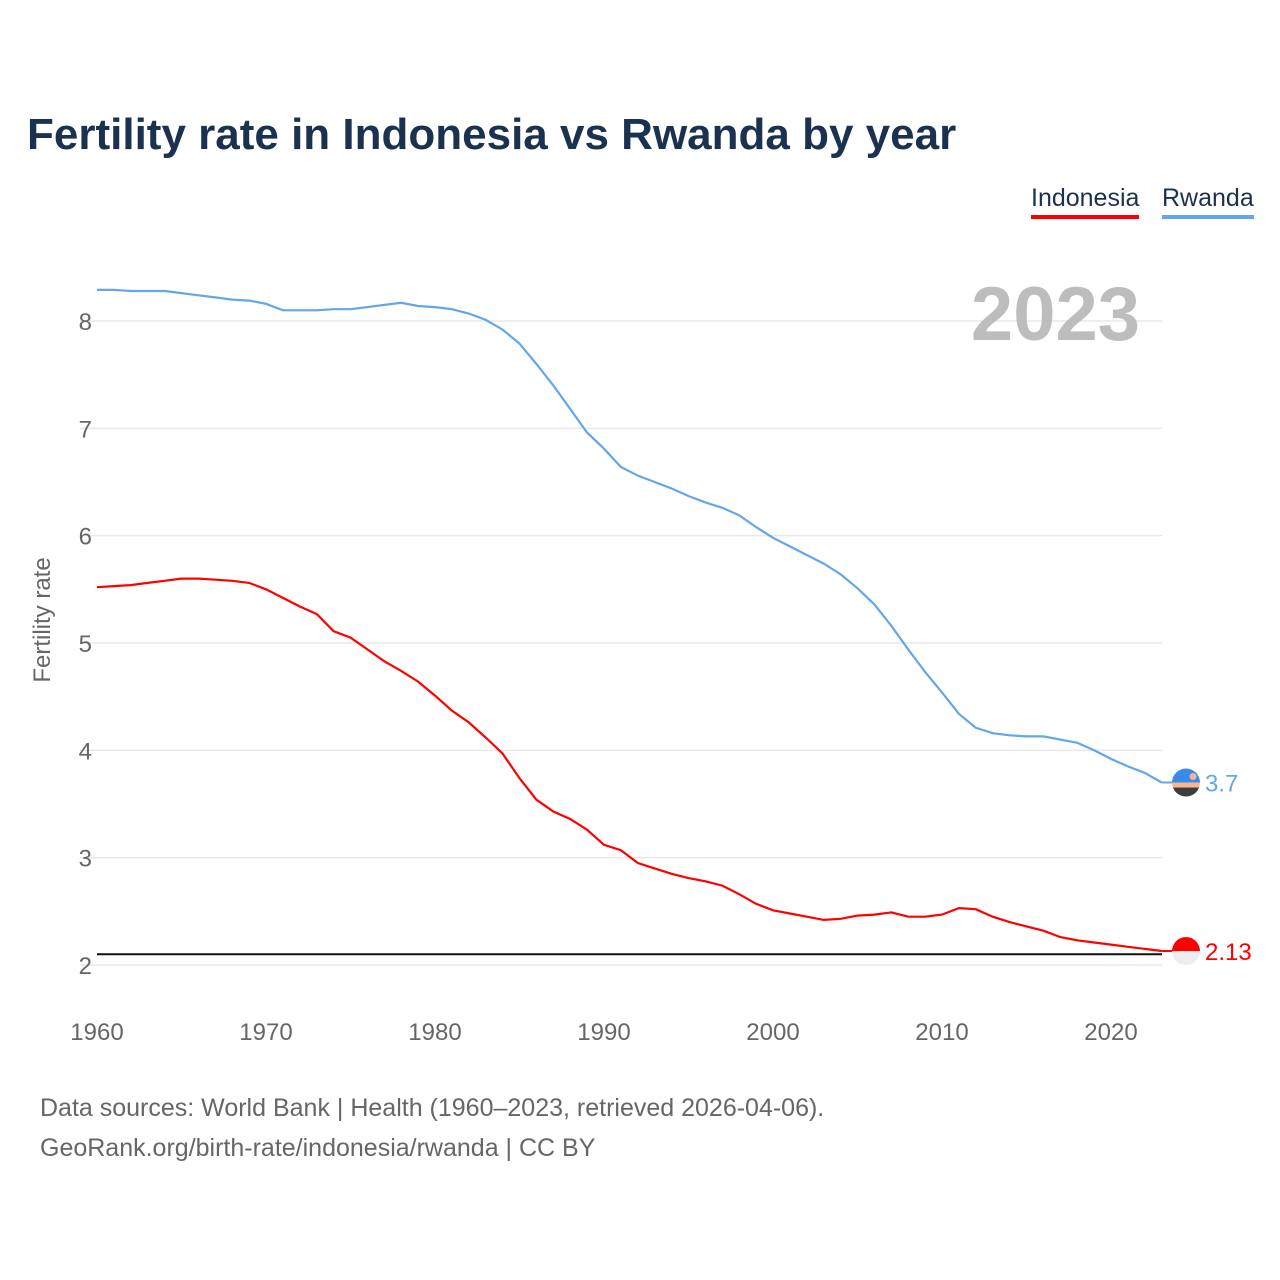 Image resolution: width=1280 pixels, height=1280 pixels. I want to click on x-tick-label: 1970, so click(265, 1032).